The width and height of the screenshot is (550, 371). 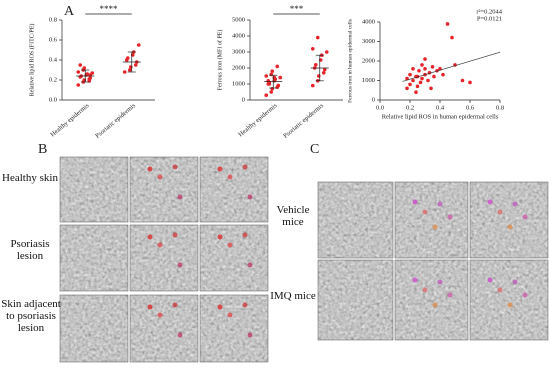 I want to click on panel-label: B, so click(x=42, y=149).